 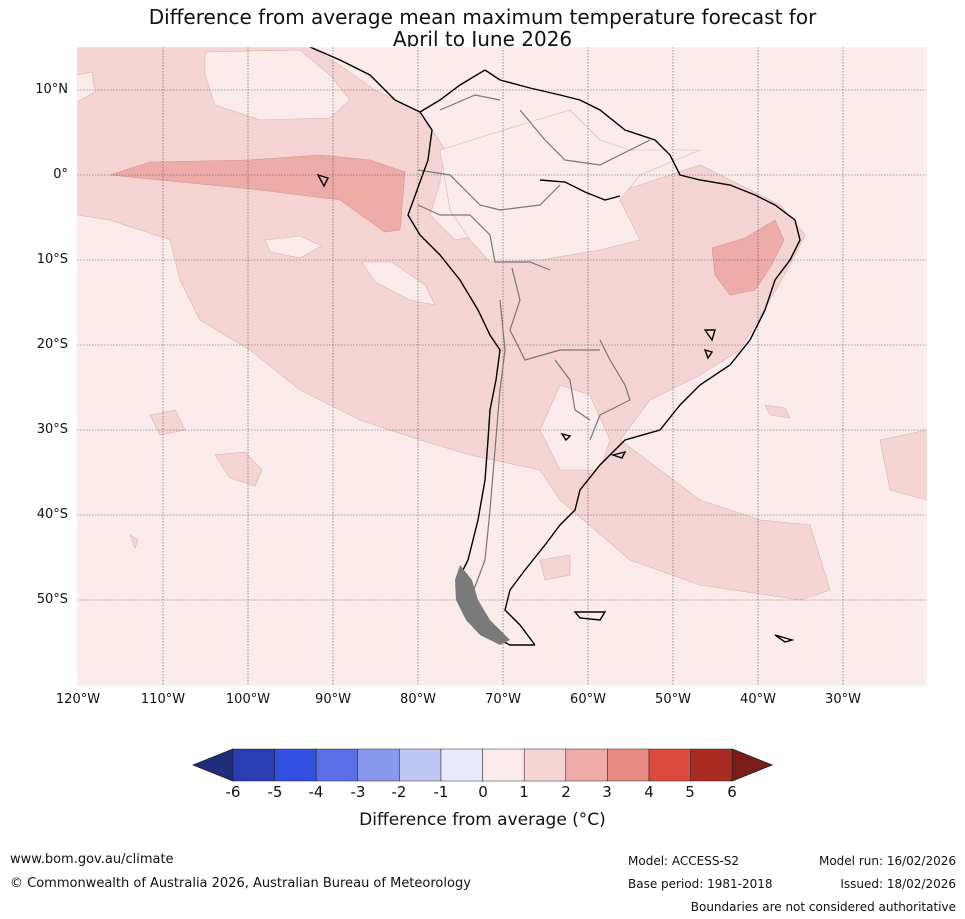 I want to click on colorbar-label: Difference from average (°C), so click(x=482, y=820).